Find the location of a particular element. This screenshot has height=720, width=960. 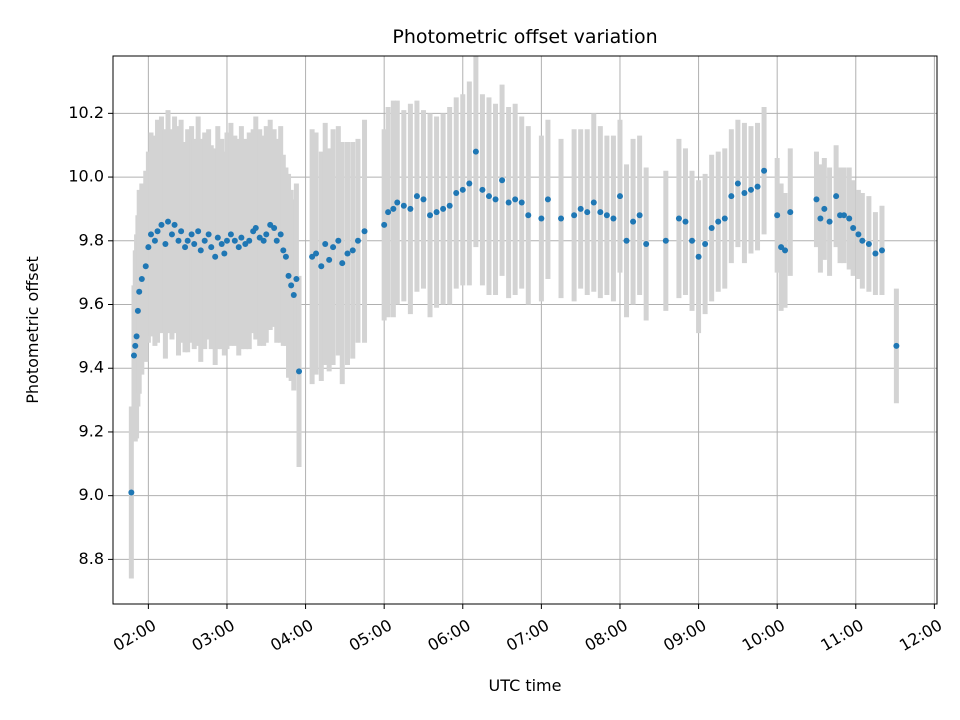

y-tick-label: 10.0 is located at coordinates (86, 176).